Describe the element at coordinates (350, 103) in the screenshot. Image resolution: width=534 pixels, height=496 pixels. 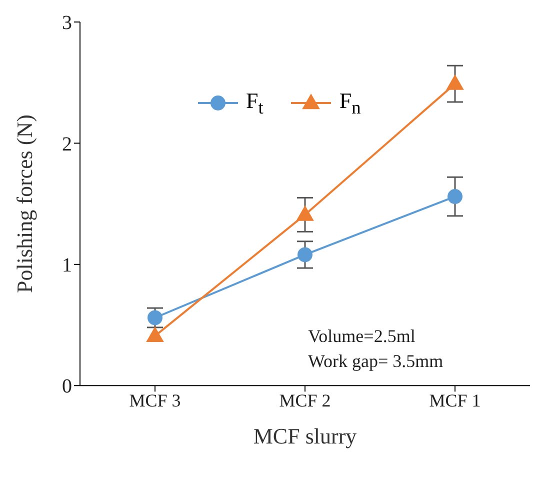
I see `legend-label: F$_{n}$` at that location.